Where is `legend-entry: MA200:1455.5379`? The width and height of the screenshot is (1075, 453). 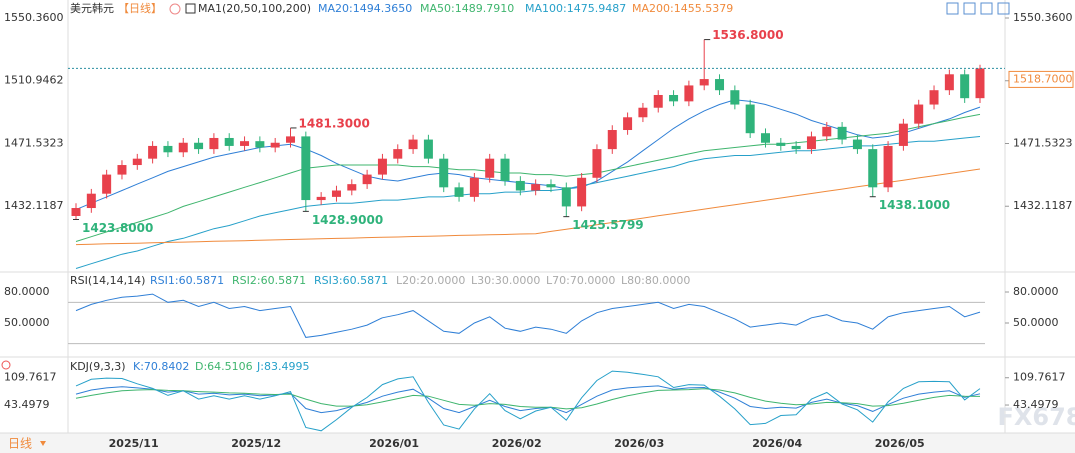 legend-entry: MA200:1455.5379 is located at coordinates (682, 8).